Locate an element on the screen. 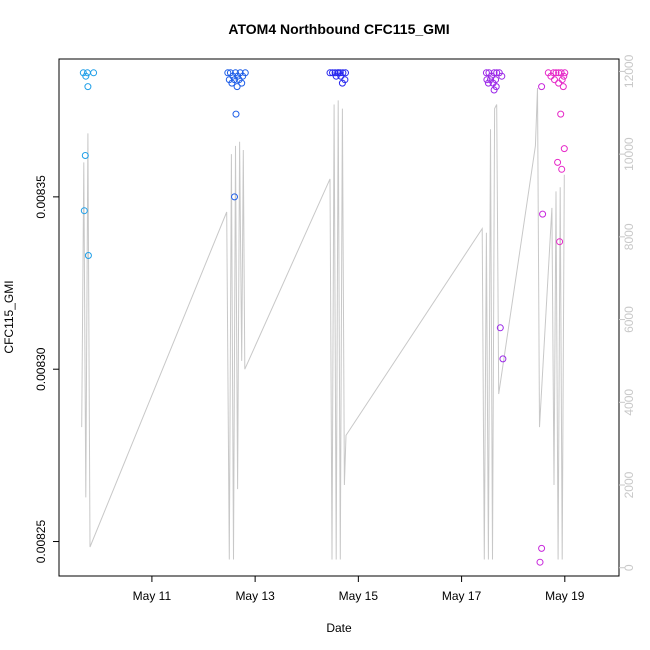 The image size is (650, 650). chart-title: ATOM4 Northbound CFC115_GMI is located at coordinates (338, 29).